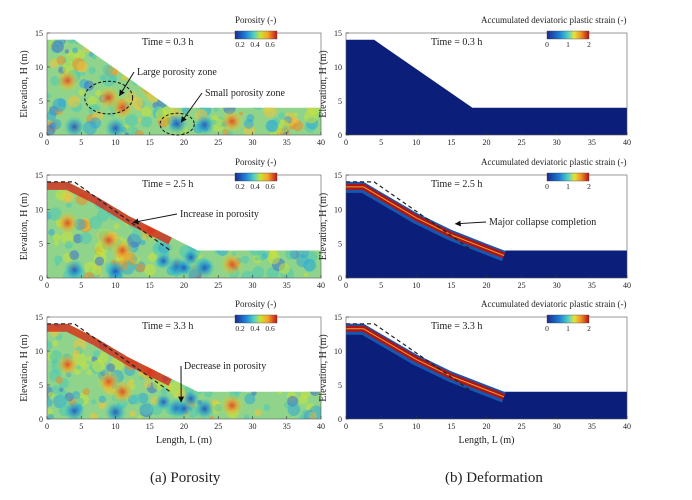  I want to click on x-tick-label: 20, so click(184, 142).